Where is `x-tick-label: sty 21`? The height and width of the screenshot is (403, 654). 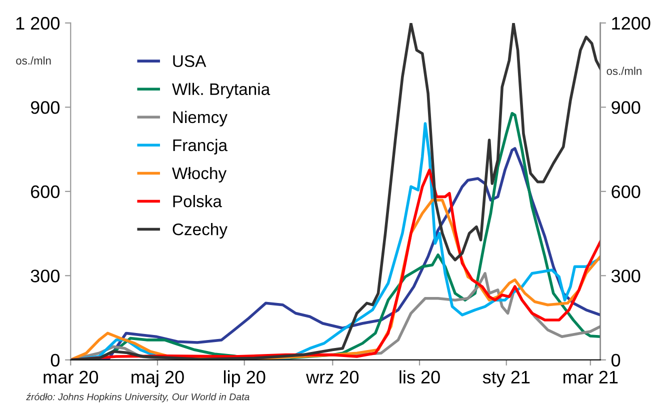 x-tick-label: sty 21 is located at coordinates (506, 379).